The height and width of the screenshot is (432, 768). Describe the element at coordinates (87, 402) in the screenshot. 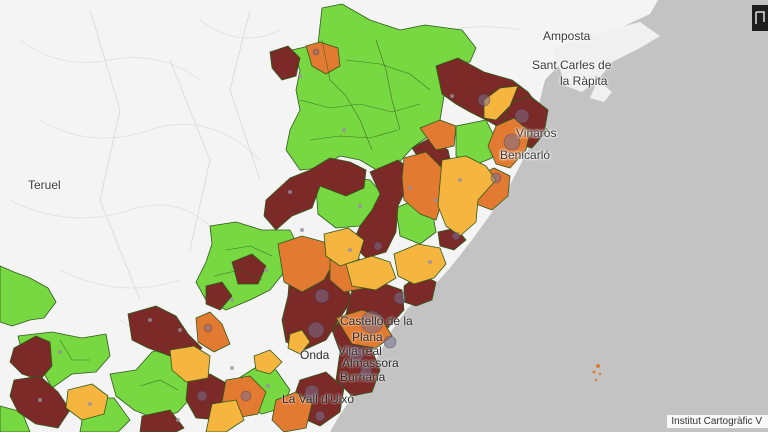

I see `region-yellow-southwest` at that location.